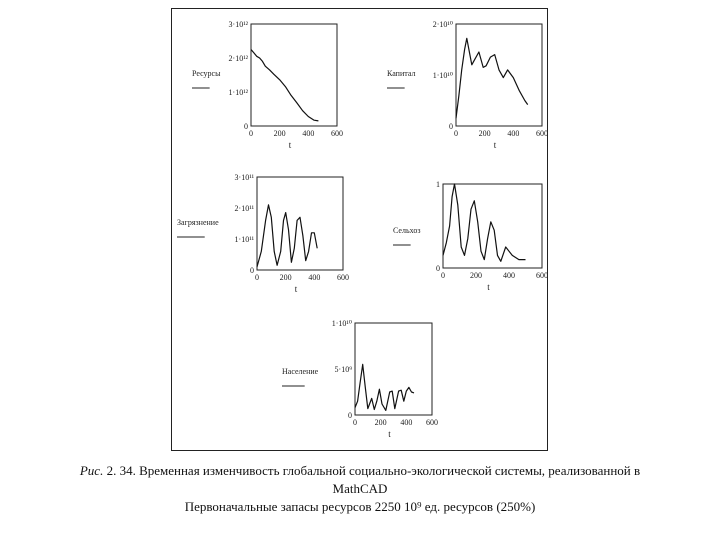  What do you see at coordinates (245, 208) in the screenshot?
I see `y-tick-label: 2·10¹¹` at bounding box center [245, 208].